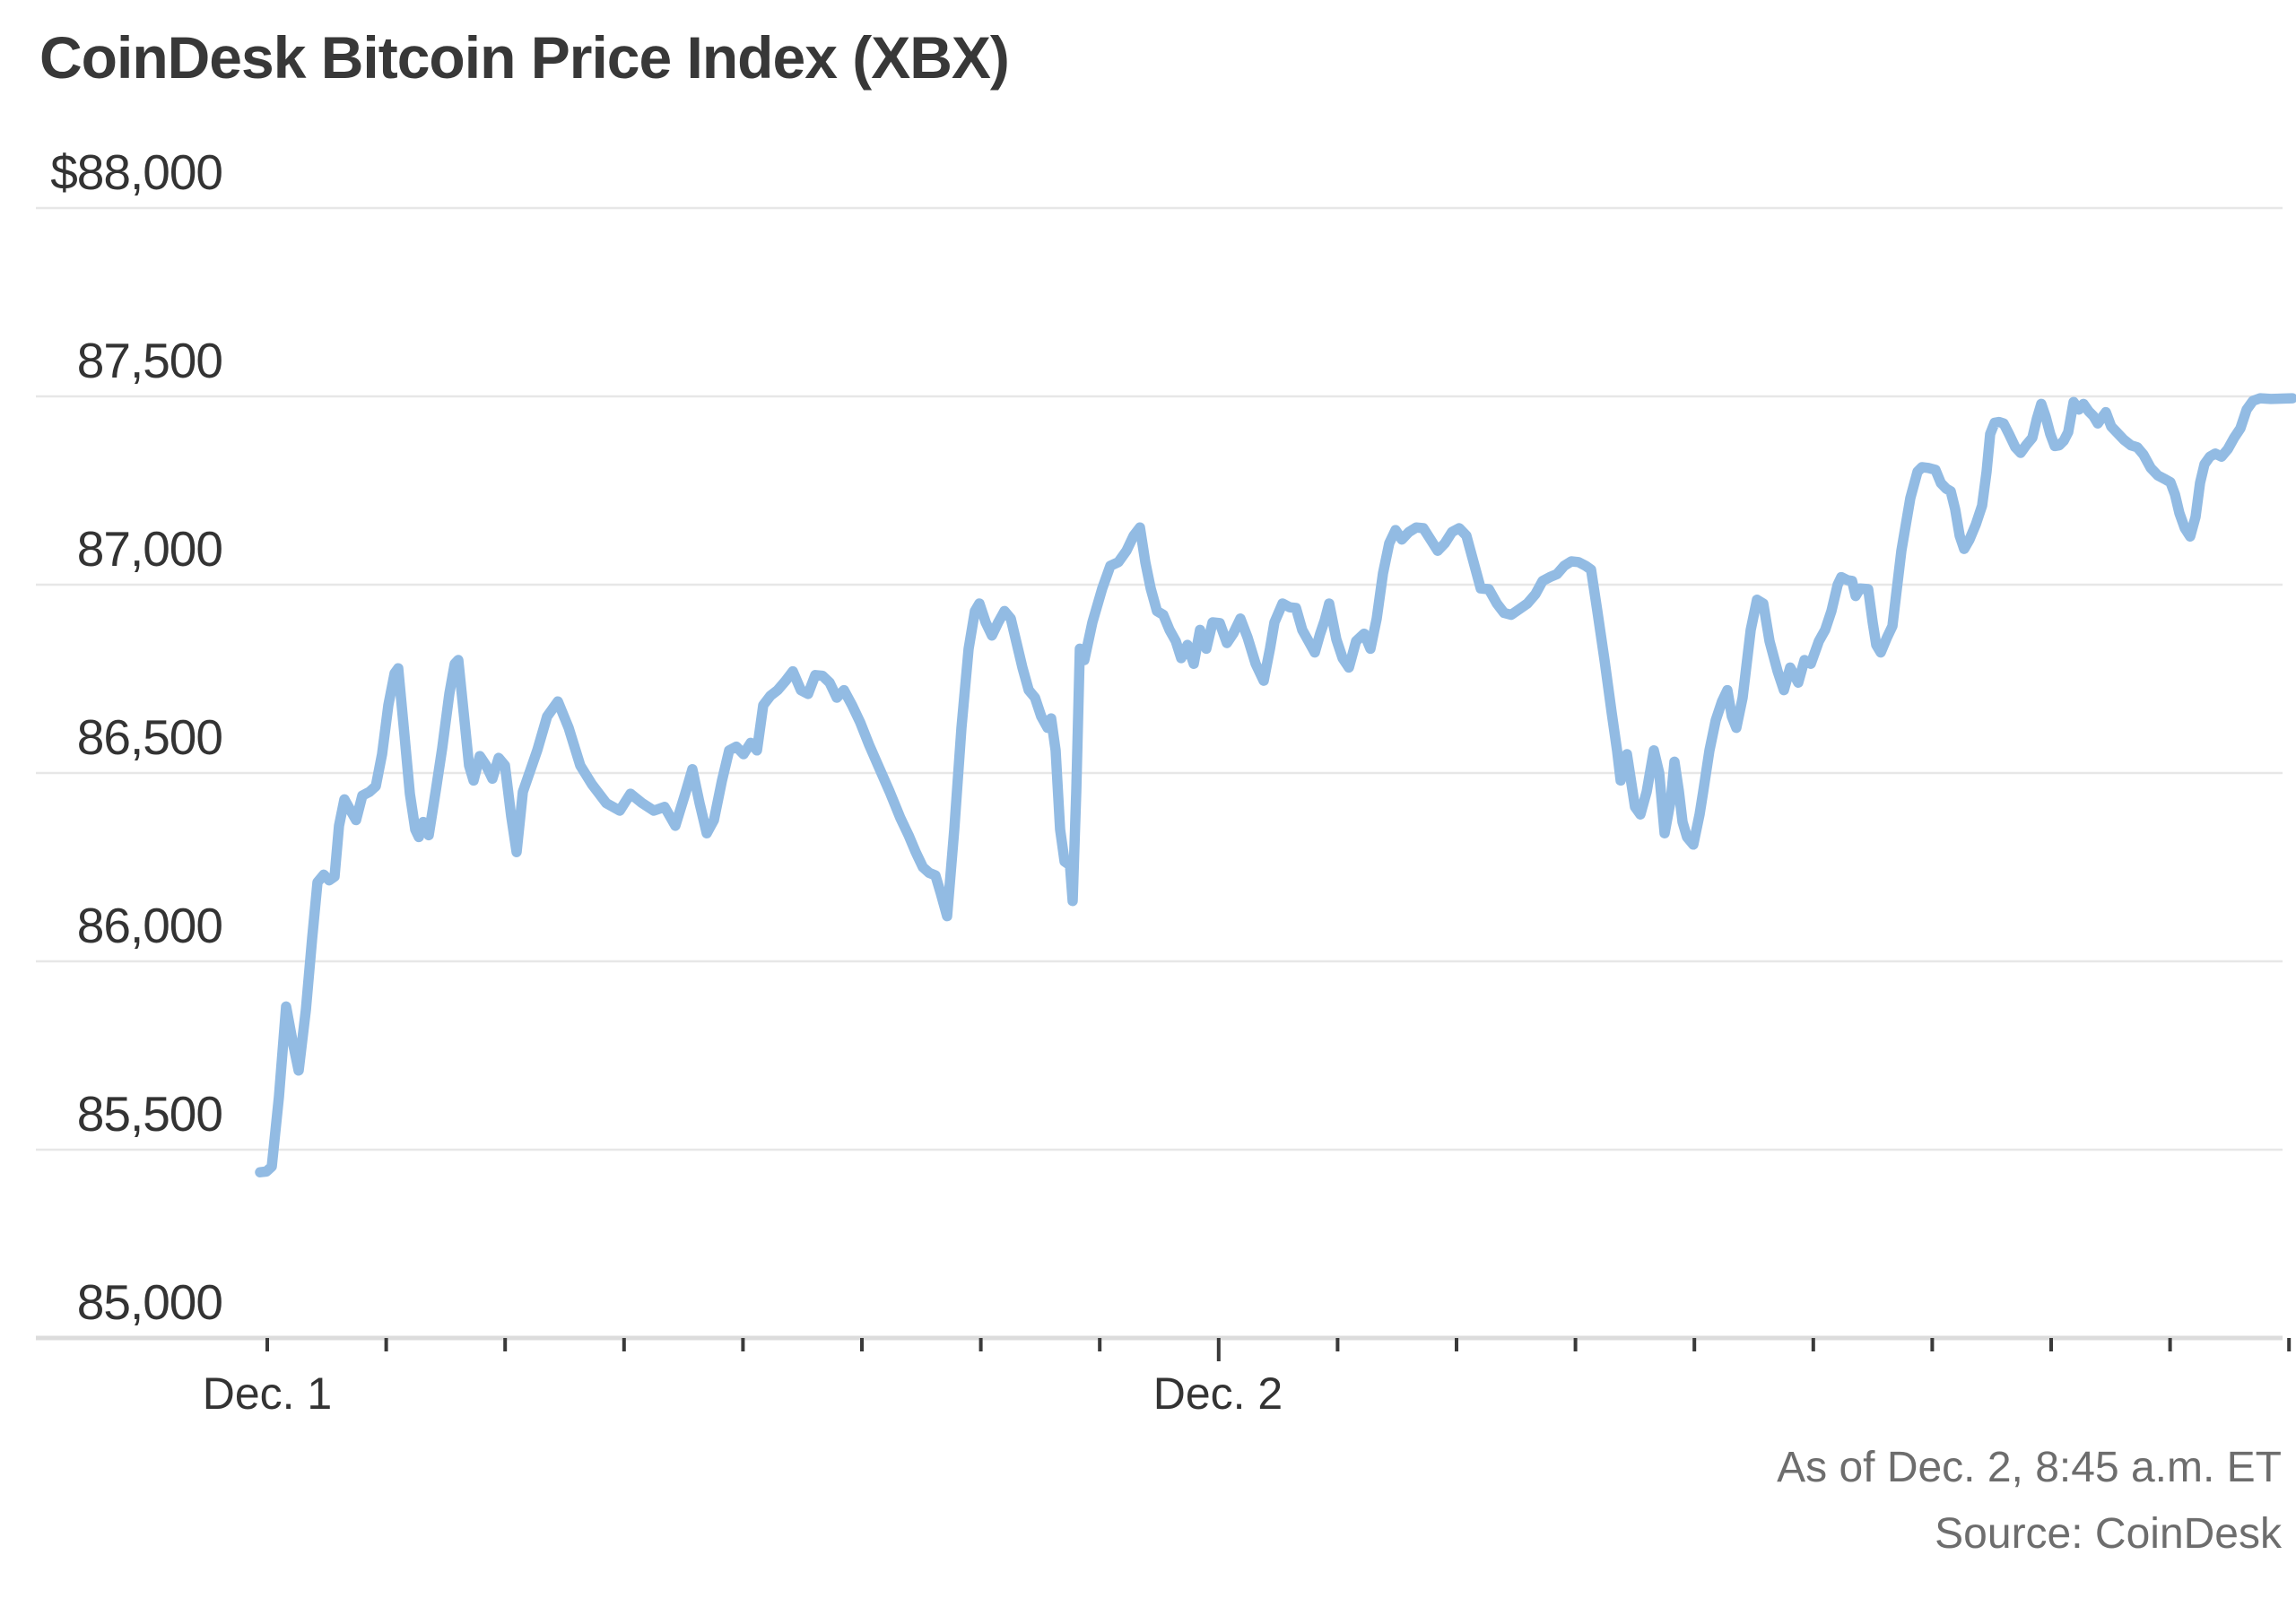 The height and width of the screenshot is (1607, 2296). What do you see at coordinates (149, 737) in the screenshot?
I see `y-axis-label: 86,500` at bounding box center [149, 737].